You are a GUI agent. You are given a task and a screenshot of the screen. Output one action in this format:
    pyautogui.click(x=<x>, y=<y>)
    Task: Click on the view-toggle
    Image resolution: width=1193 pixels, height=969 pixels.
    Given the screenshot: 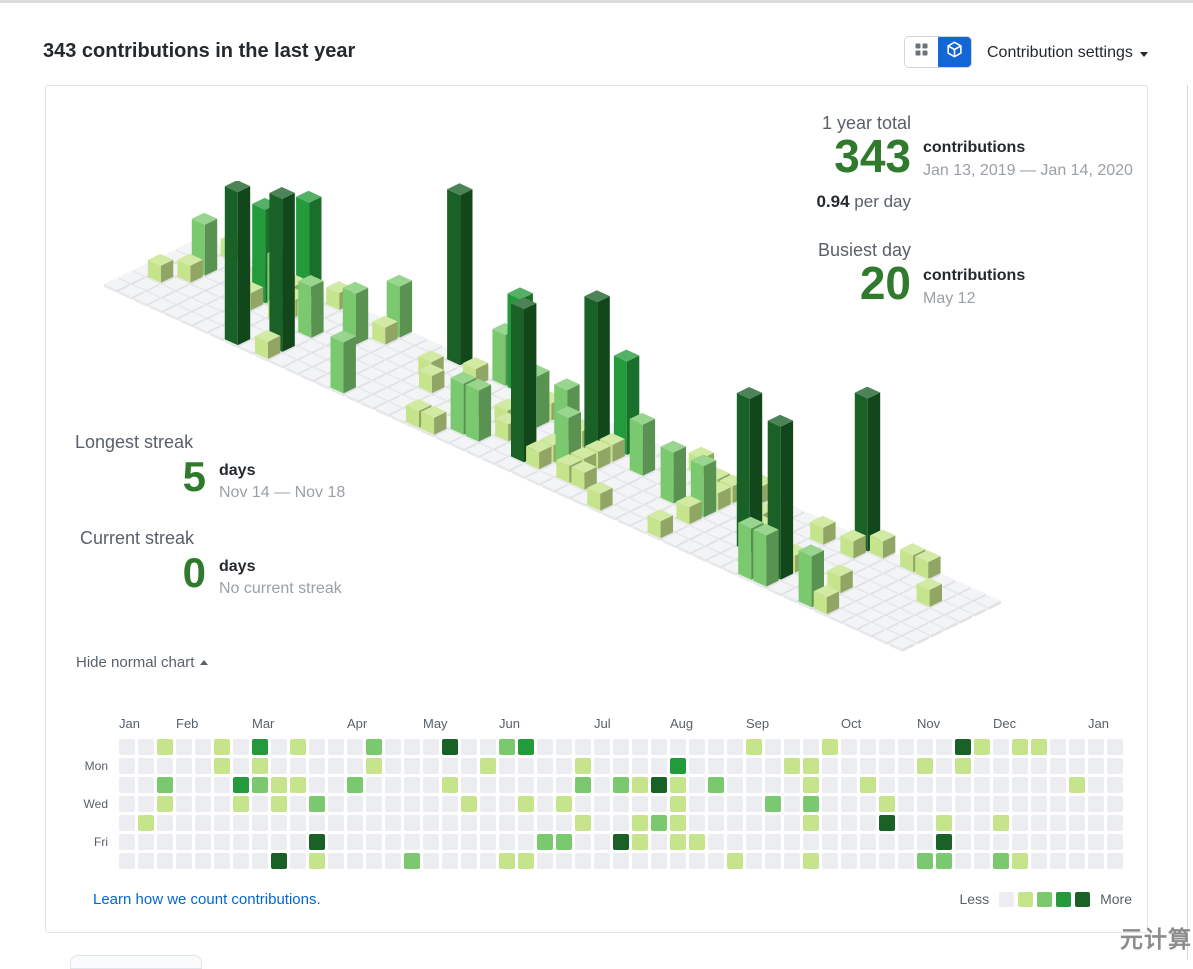 What is the action you would take?
    pyautogui.click(x=938, y=52)
    